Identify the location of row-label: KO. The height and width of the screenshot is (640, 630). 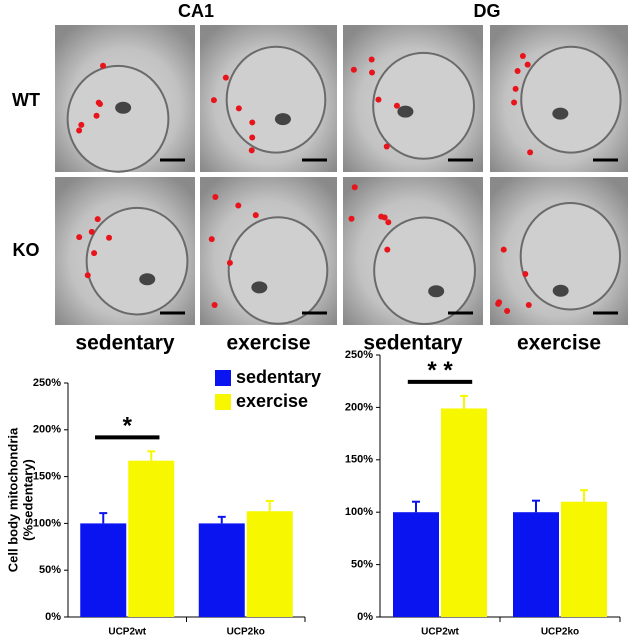
(26, 250).